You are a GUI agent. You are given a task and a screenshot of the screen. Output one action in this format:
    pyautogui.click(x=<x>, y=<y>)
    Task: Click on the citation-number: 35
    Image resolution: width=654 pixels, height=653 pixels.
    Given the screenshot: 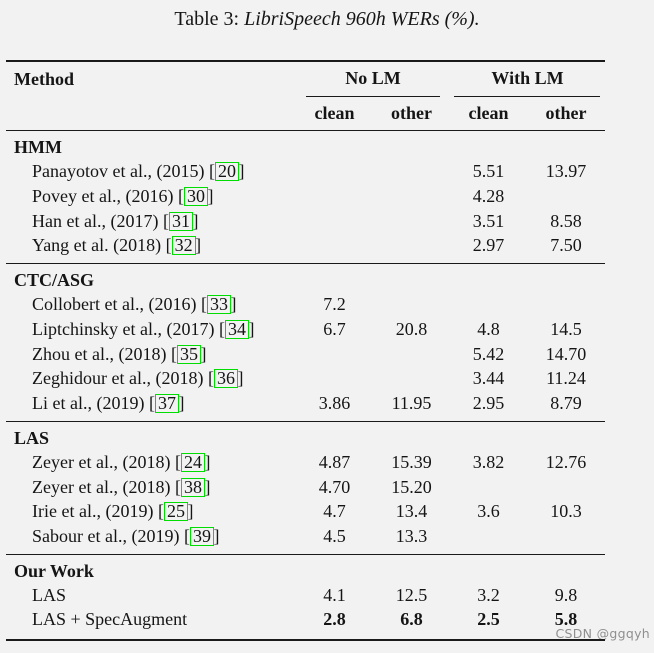 What is the action you would take?
    pyautogui.click(x=189, y=354)
    